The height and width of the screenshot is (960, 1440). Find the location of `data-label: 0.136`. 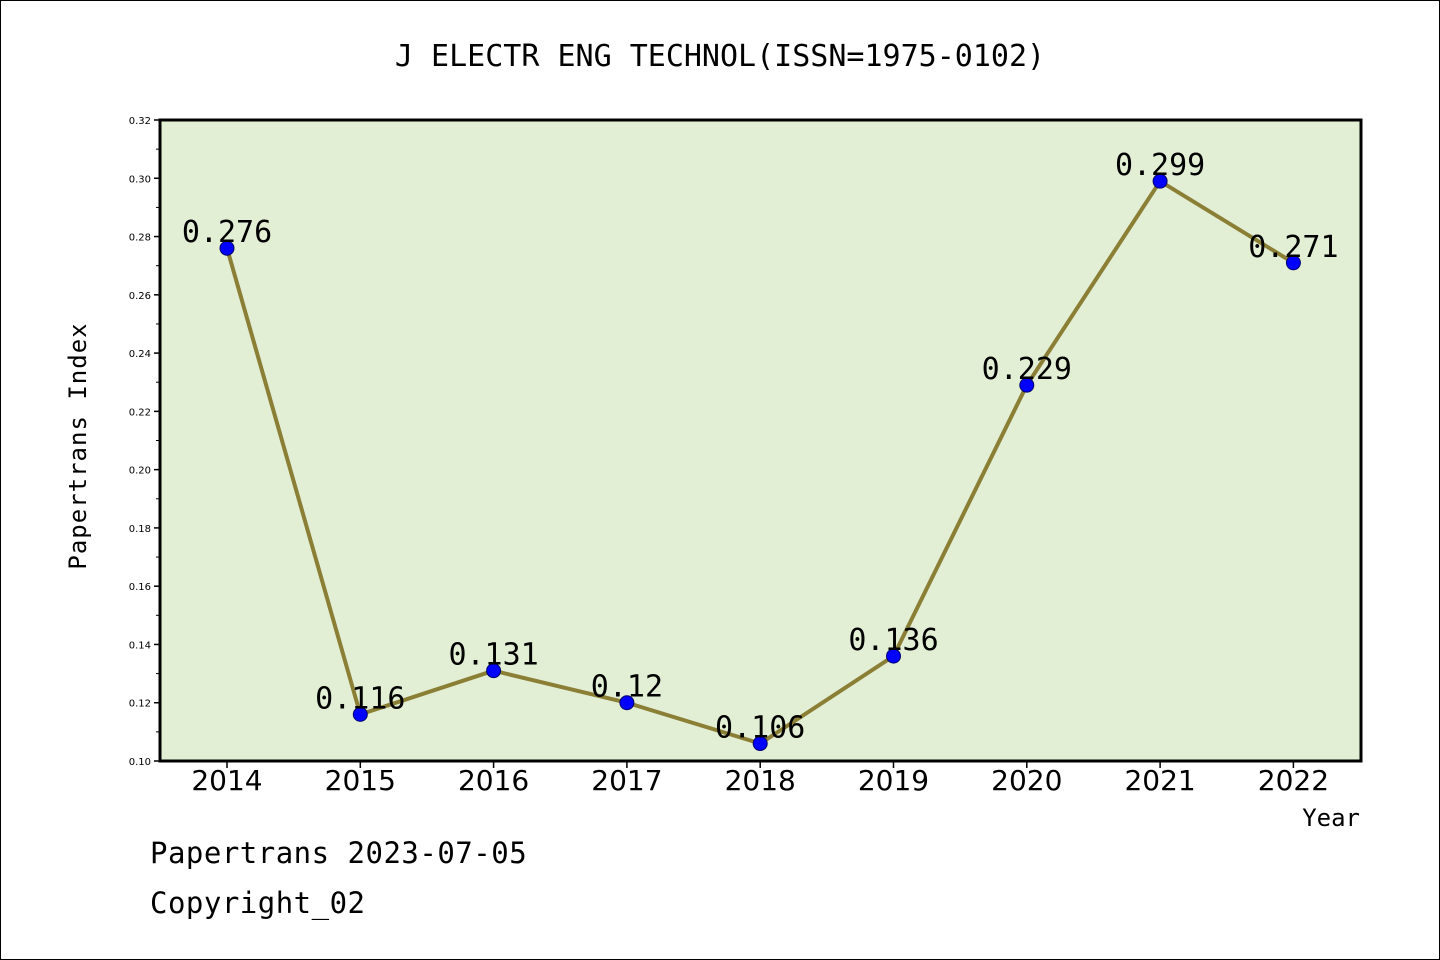

data-label: 0.136 is located at coordinates (893, 640).